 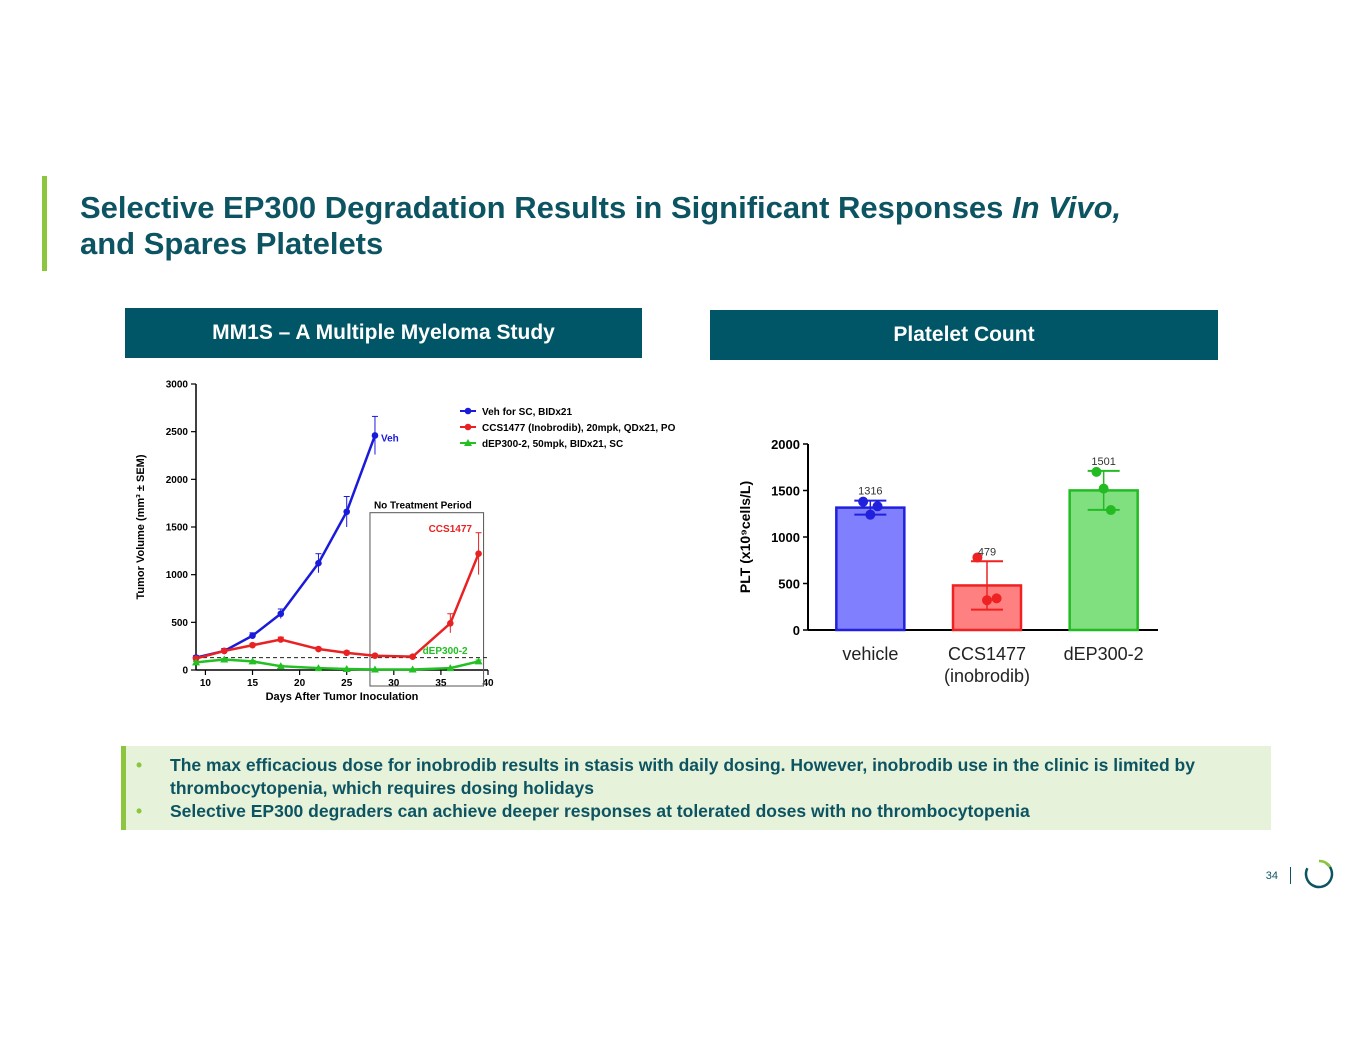 What do you see at coordinates (451, 529) in the screenshot?
I see `series-label-ccs1477: CCS1477` at bounding box center [451, 529].